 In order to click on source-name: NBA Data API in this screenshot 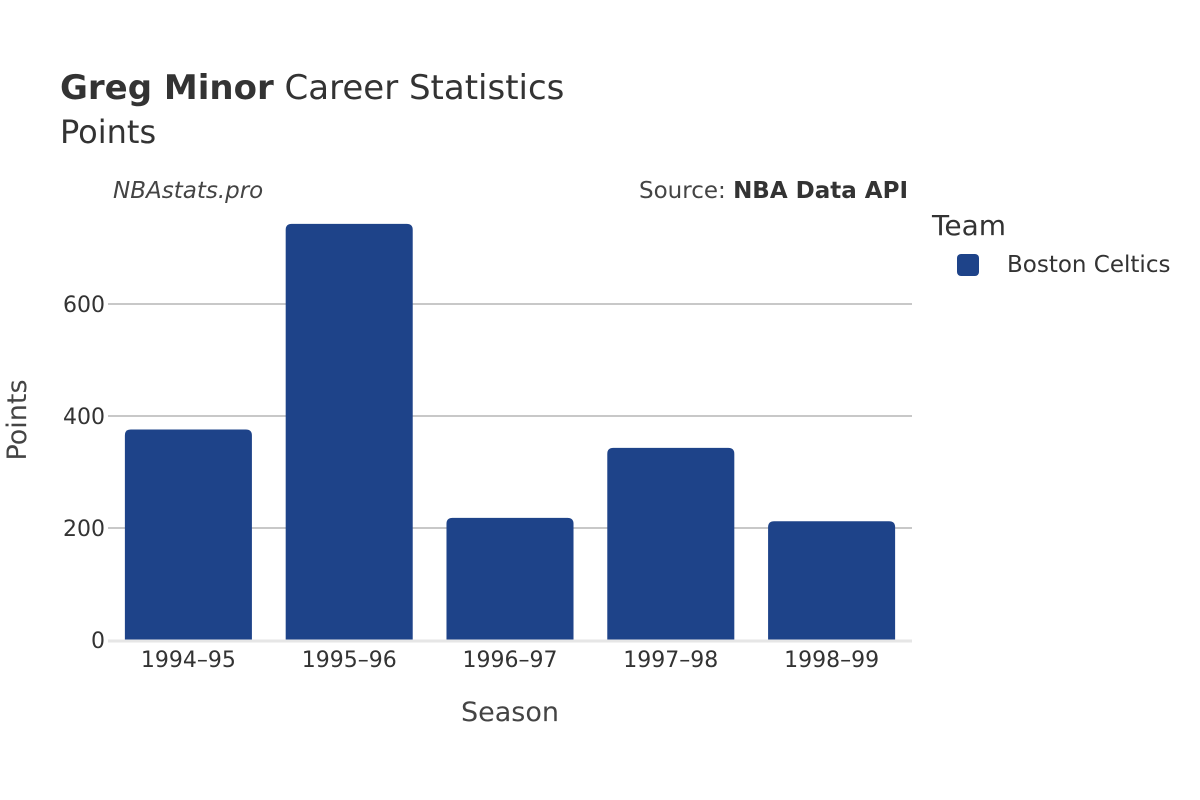, I will do `click(820, 191)`.